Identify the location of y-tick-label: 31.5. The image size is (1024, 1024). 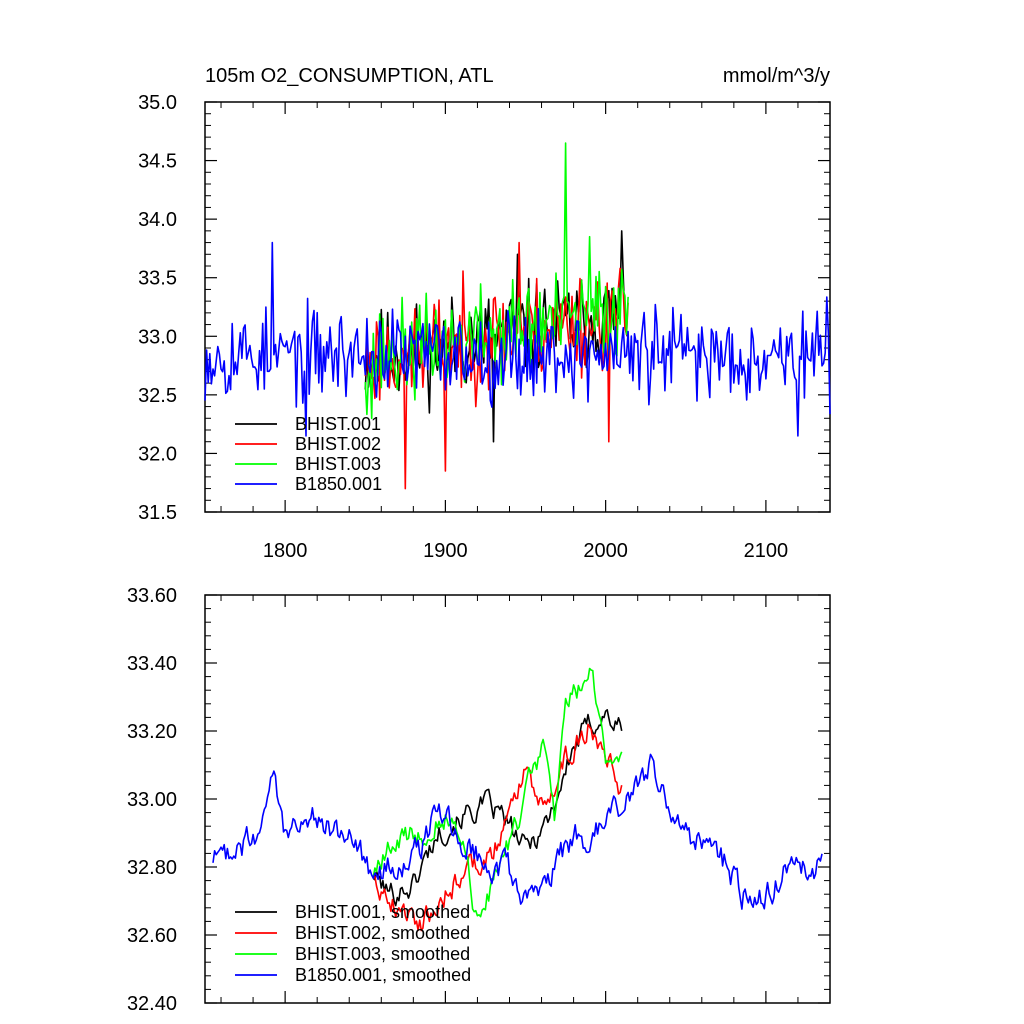
(157, 513).